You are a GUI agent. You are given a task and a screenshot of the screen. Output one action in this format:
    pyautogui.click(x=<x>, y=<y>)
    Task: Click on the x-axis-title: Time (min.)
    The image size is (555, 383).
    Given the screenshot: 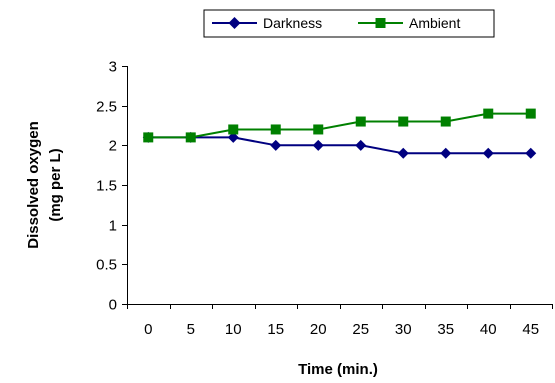 What is the action you would take?
    pyautogui.click(x=338, y=369)
    